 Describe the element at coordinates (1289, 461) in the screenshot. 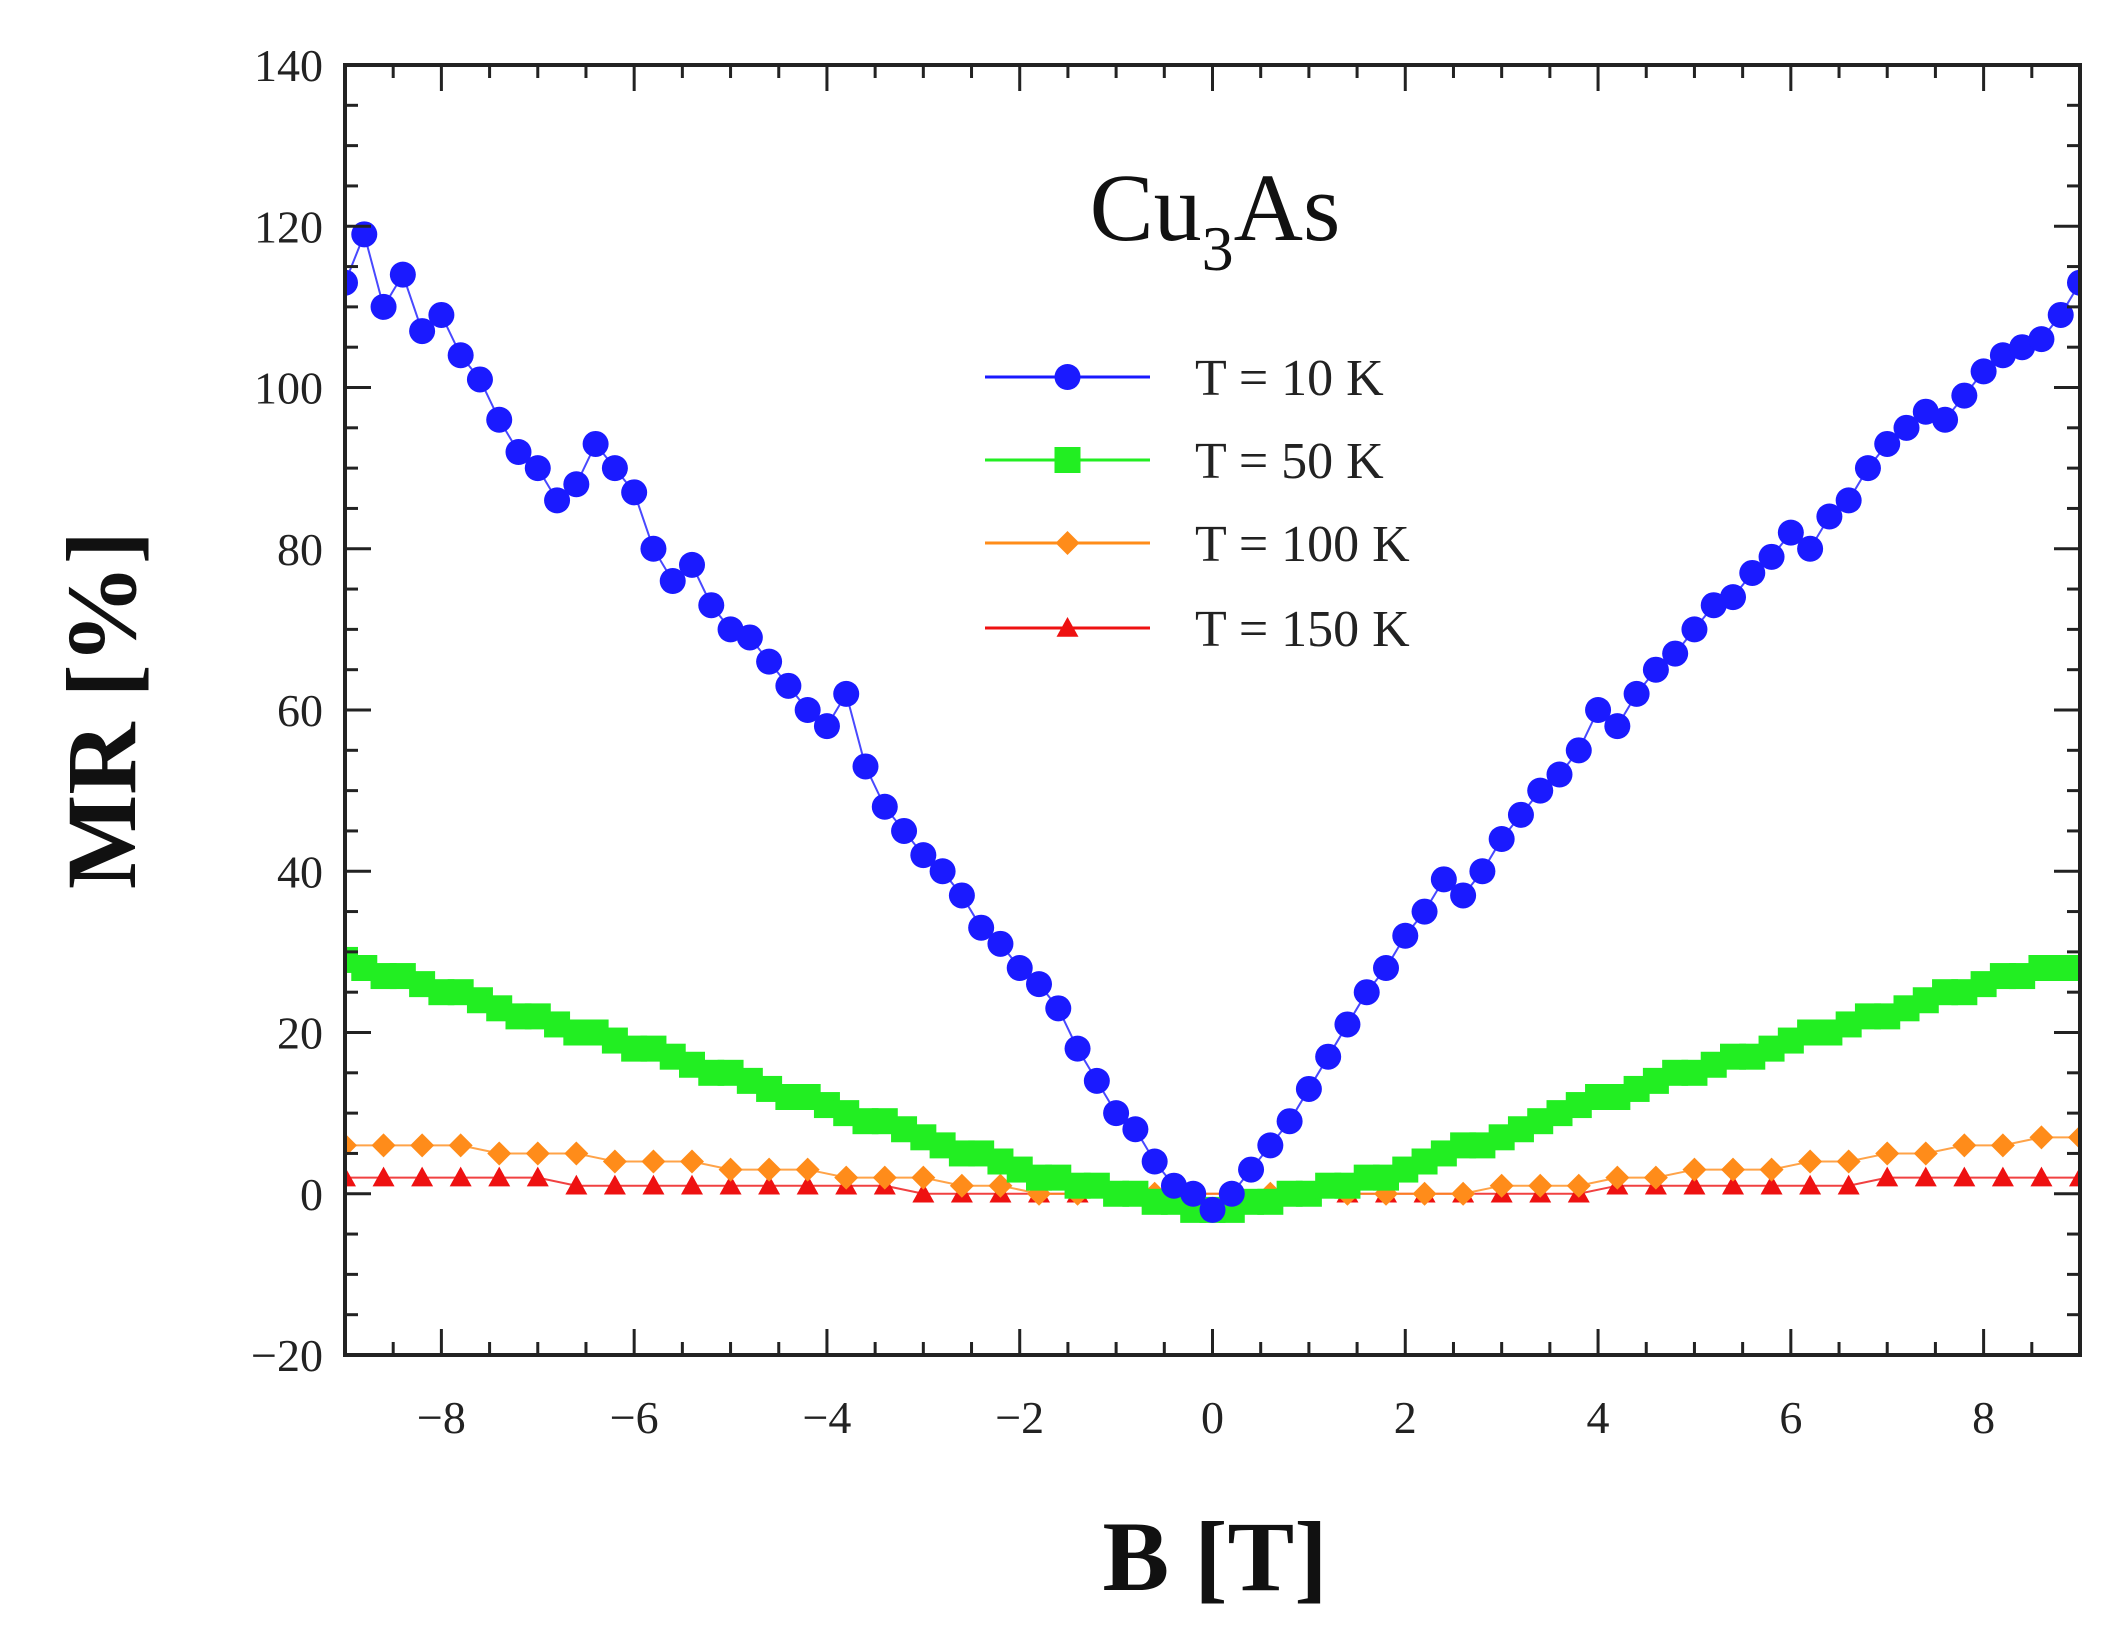

I see `legend-label: T = 50 K` at that location.